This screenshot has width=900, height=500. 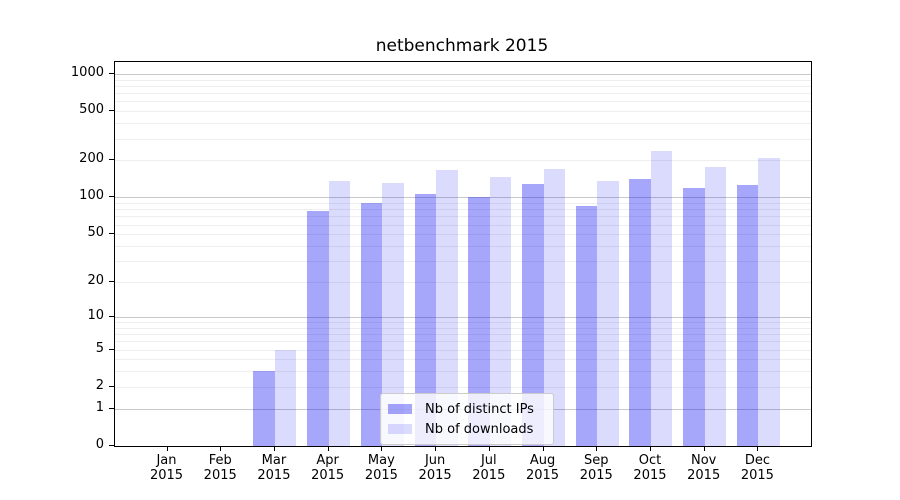 I want to click on legend-item-downloads: Nb of downloads, so click(x=467, y=429).